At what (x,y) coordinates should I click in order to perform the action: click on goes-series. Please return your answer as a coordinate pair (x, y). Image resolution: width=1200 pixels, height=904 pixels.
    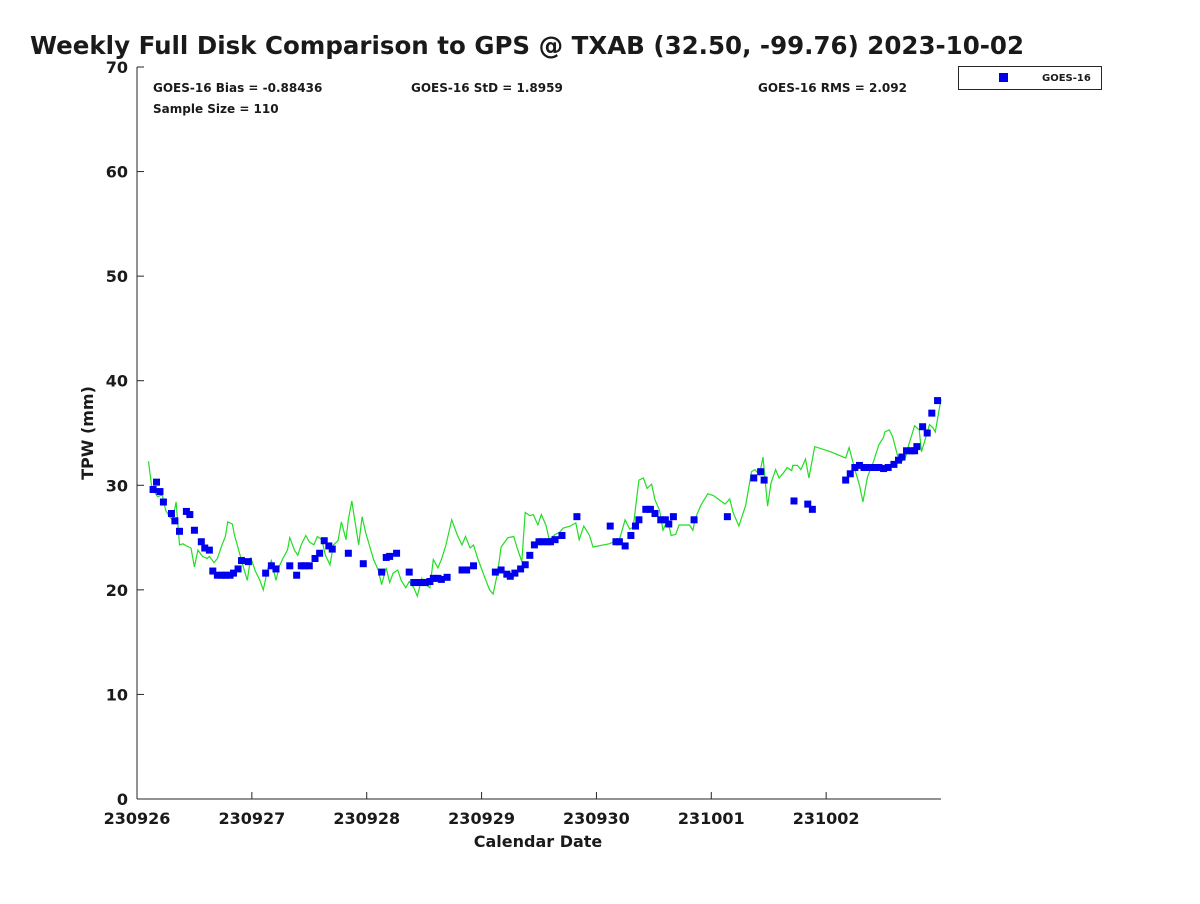
    Looking at the image, I should click on (545, 492).